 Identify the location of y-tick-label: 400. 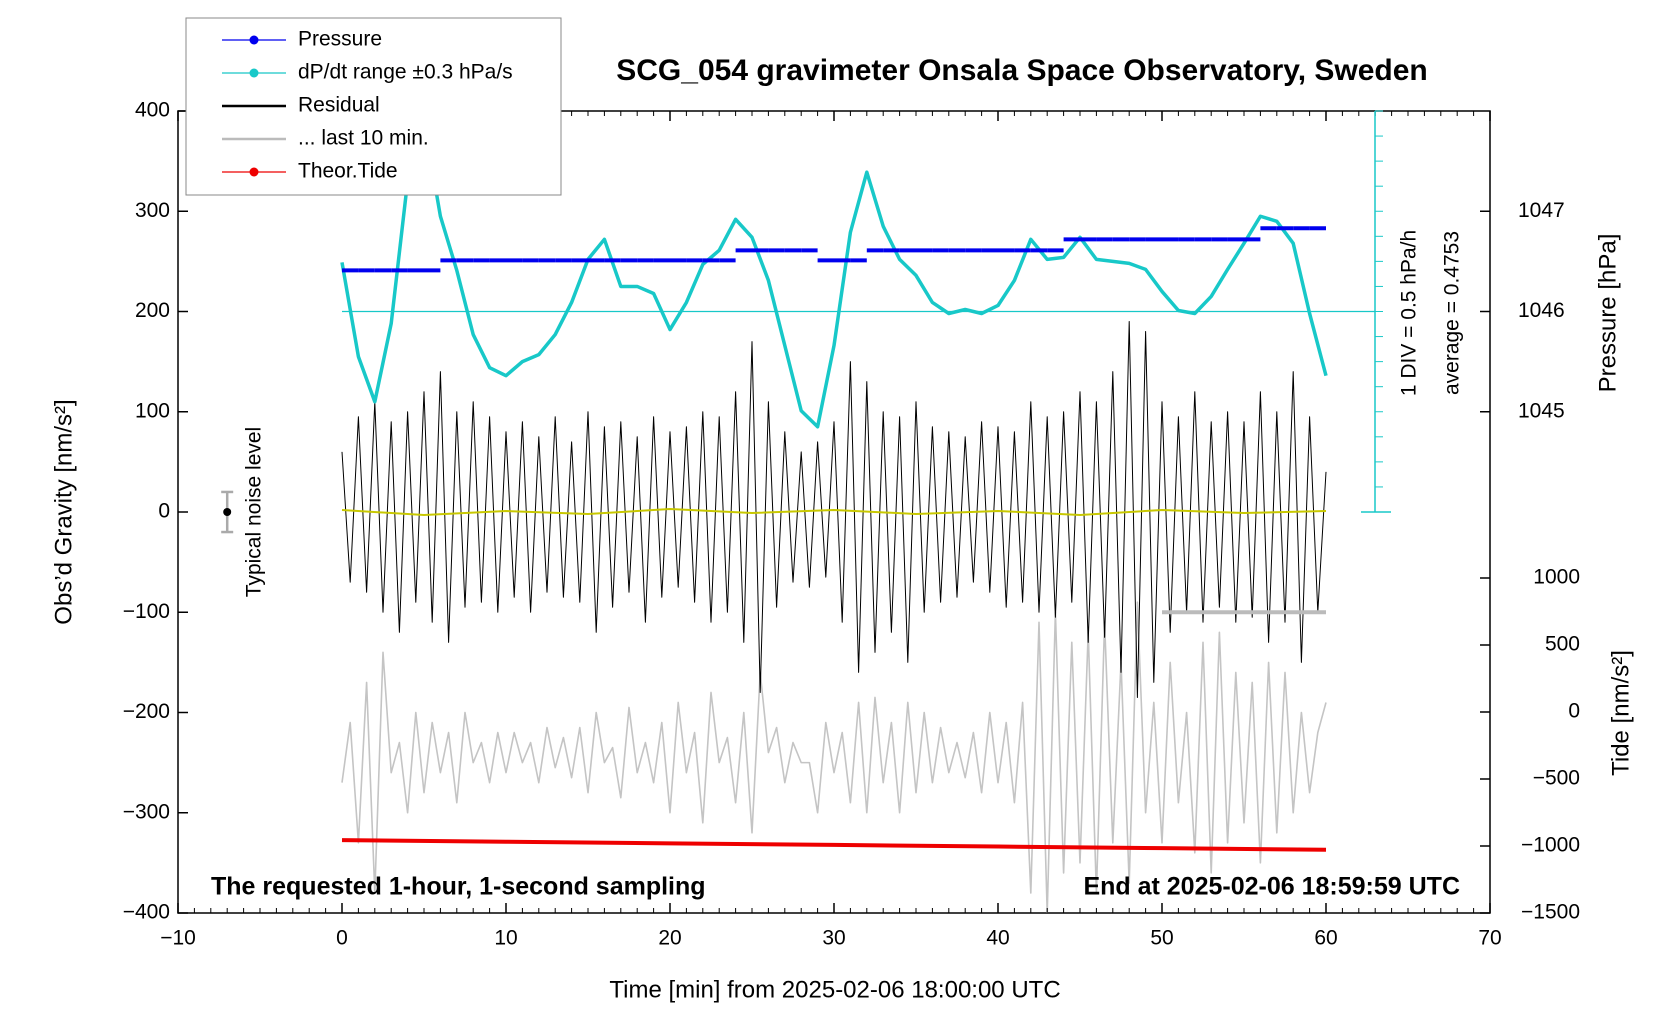
(152, 110).